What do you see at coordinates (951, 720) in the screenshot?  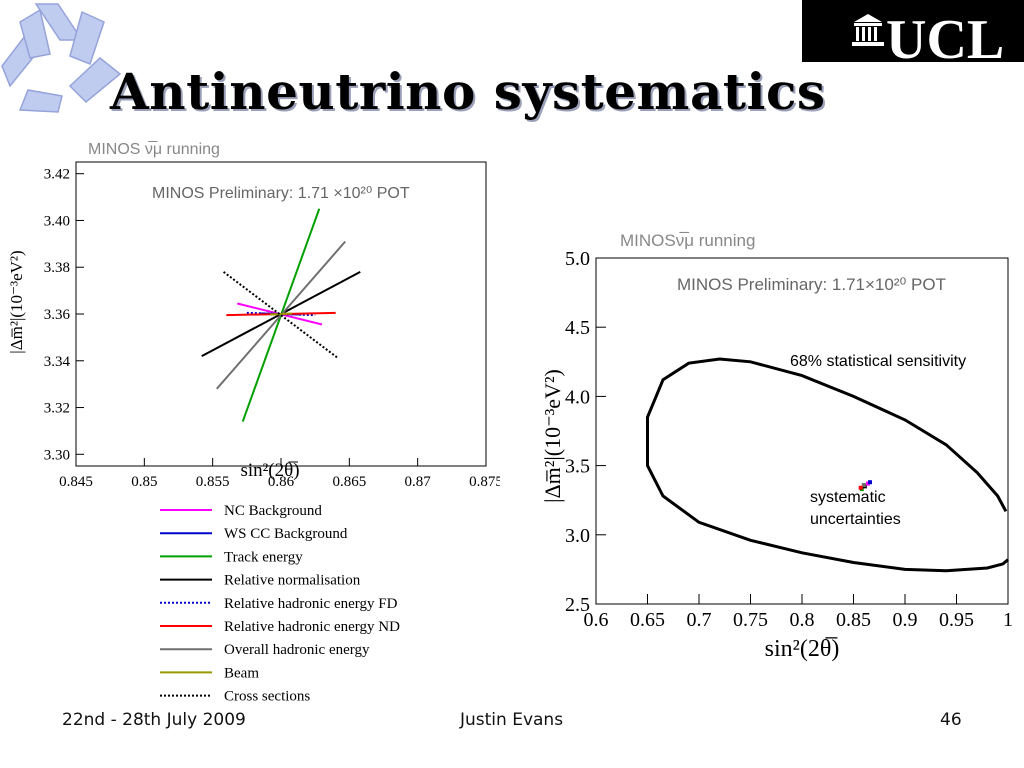 I see `footer-page-number: 46` at bounding box center [951, 720].